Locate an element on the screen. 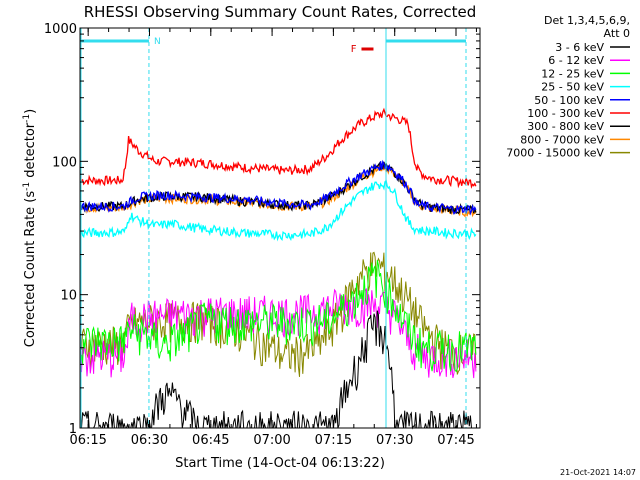 The image size is (640, 480). legend-header-line-2: Att 0 is located at coordinates (617, 33).